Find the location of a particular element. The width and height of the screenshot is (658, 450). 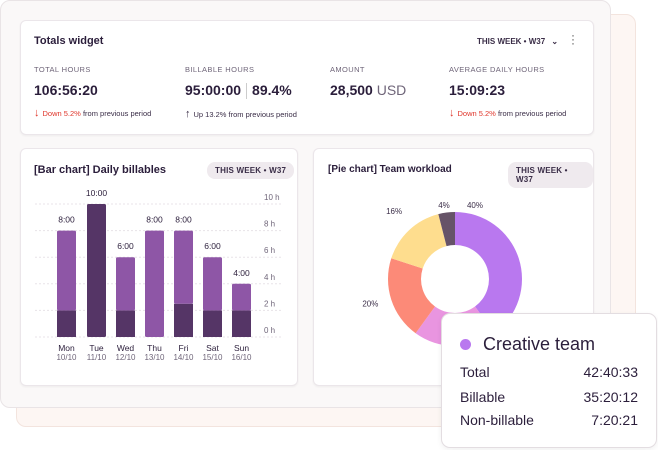

amount-unit: USD is located at coordinates (391, 90).